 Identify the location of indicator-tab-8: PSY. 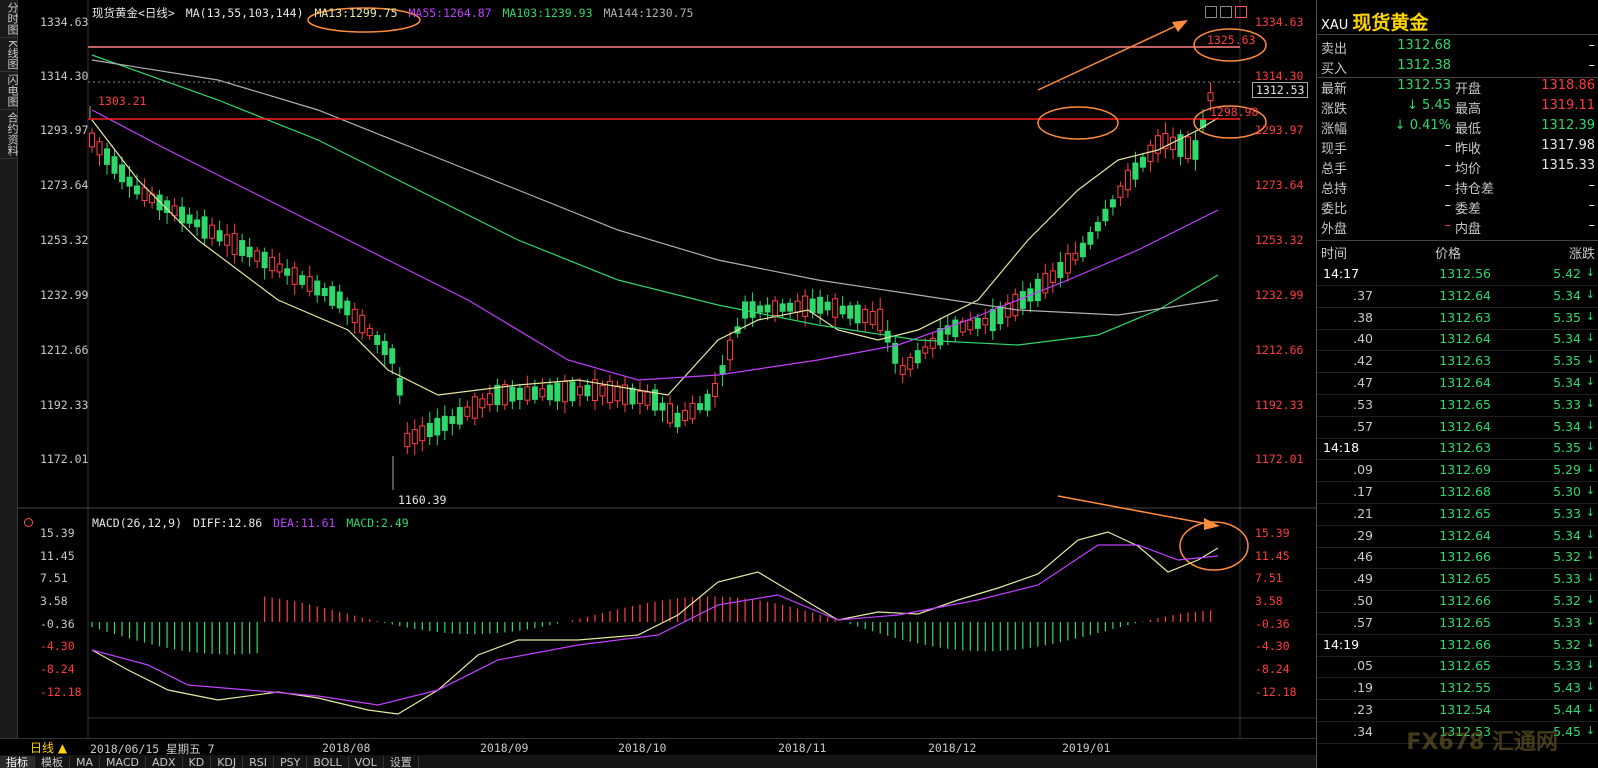
(291, 762).